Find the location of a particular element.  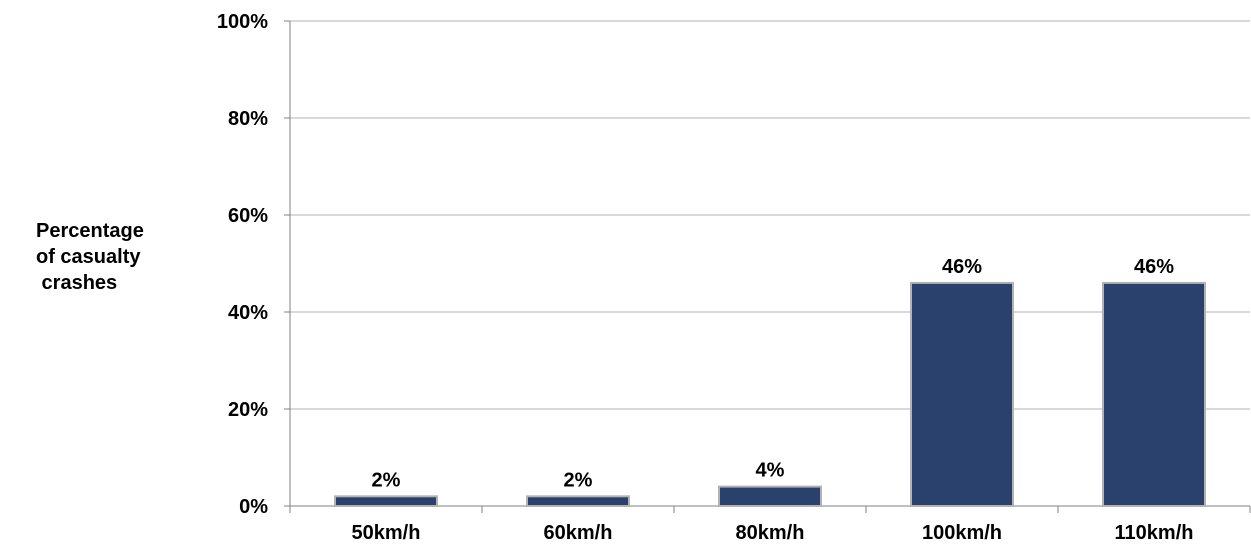

y-axis-title-line: Percentage is located at coordinates (90, 231).